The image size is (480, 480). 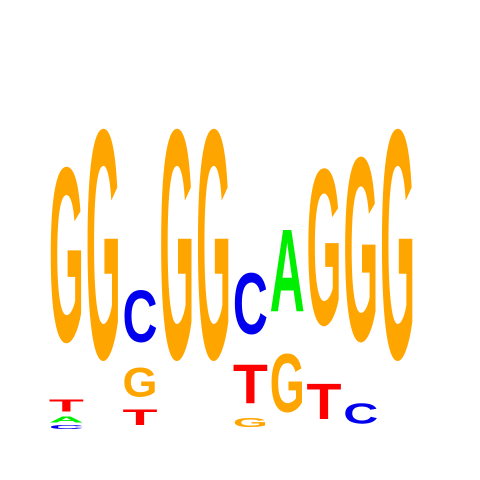 What do you see at coordinates (287, 384) in the screenshot?
I see `letter-g-pos-7: G` at bounding box center [287, 384].